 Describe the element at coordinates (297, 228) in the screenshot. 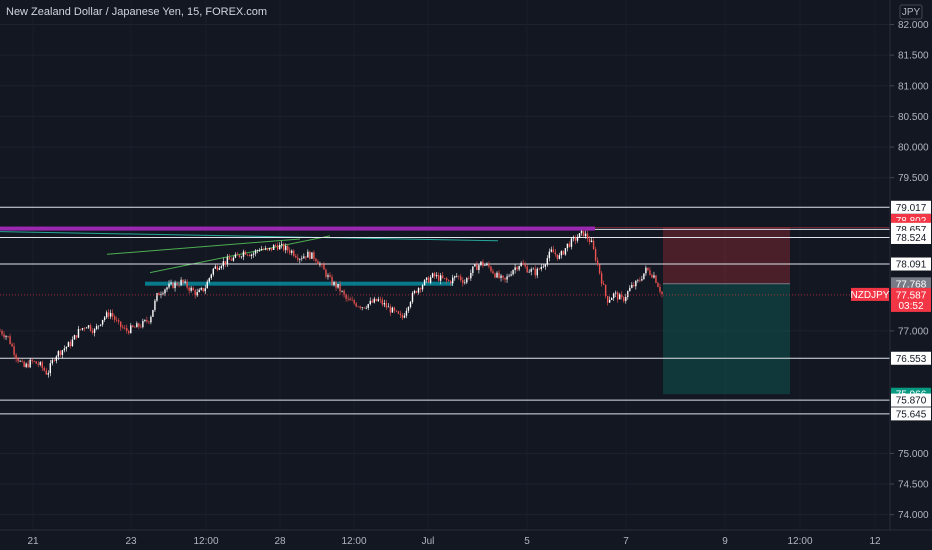

I see `resistance-band` at that location.